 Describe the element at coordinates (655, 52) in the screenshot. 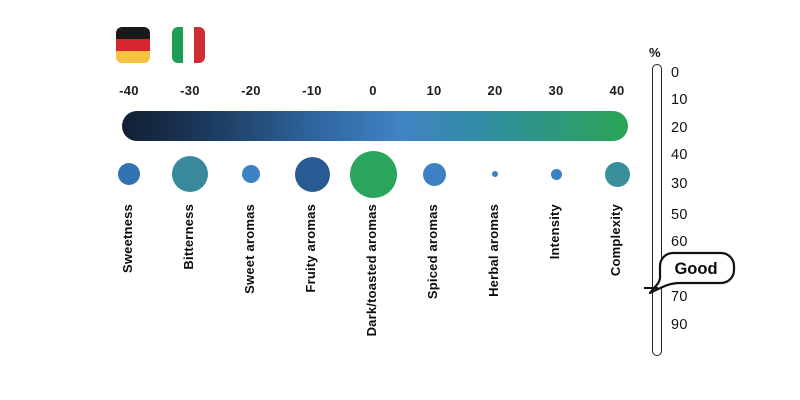

I see `percent-unit-label: %` at that location.